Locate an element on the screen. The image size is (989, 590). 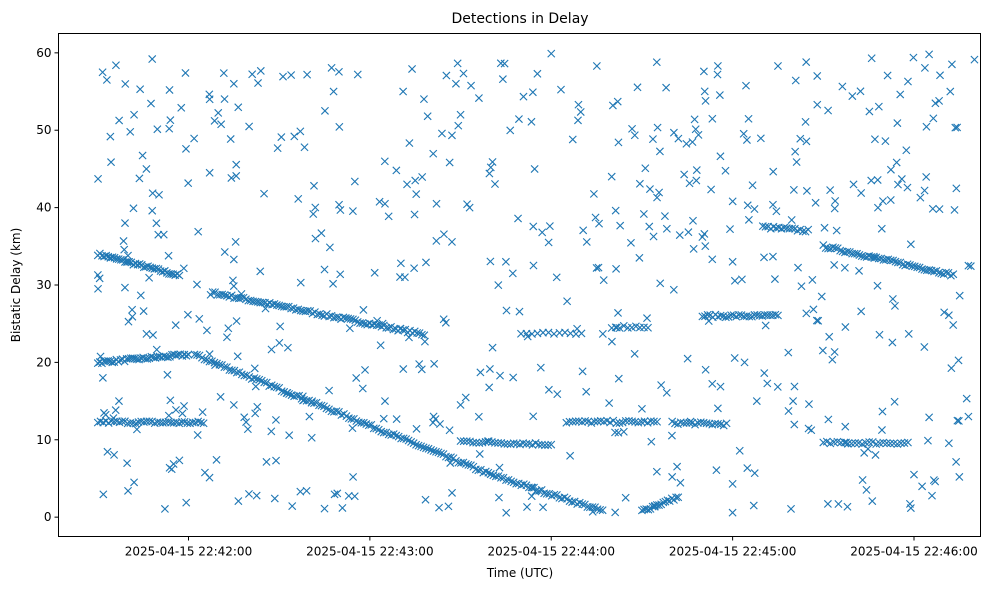
x-tick-label: 2025-04-15 22:46:00 is located at coordinates (913, 552).